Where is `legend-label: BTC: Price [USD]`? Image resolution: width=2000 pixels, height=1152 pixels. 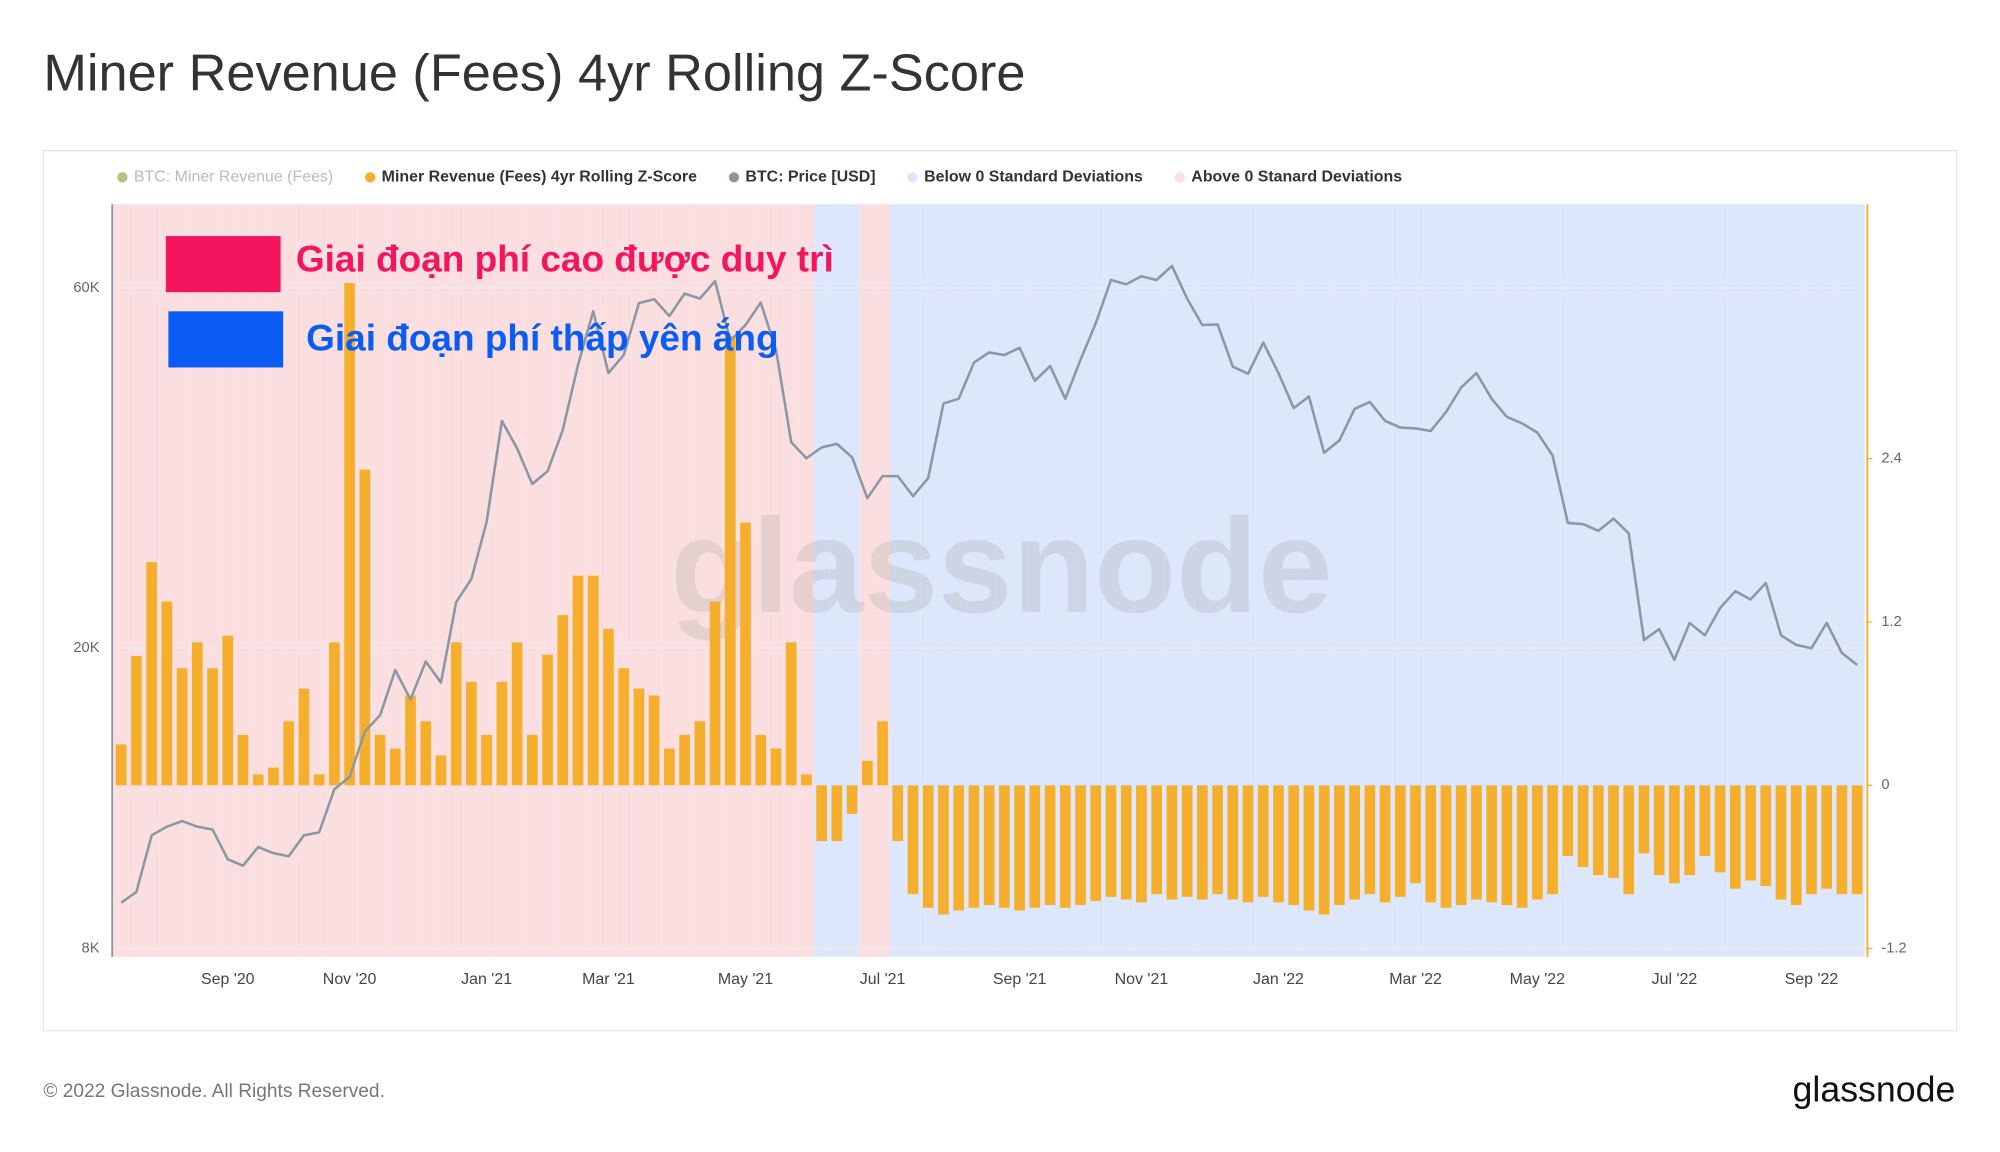 legend-label: BTC: Price [USD] is located at coordinates (810, 177).